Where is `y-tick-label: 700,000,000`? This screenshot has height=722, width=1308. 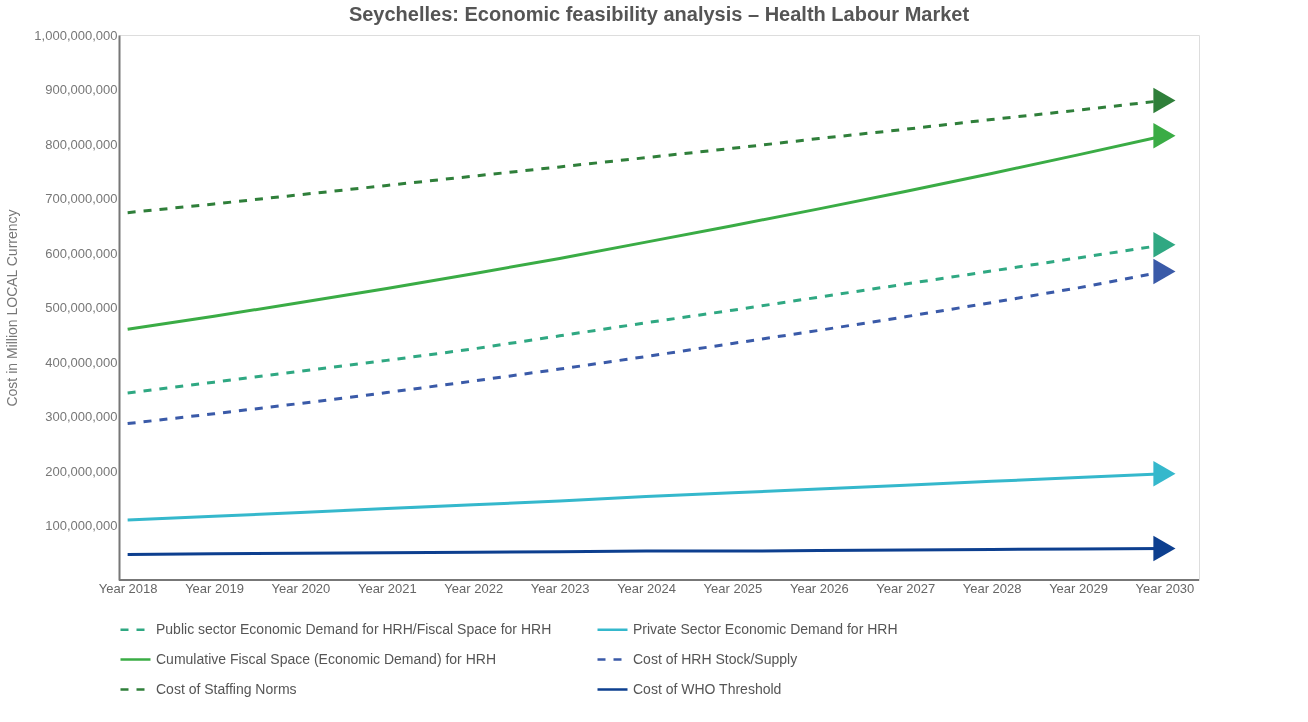
y-tick-label: 700,000,000 is located at coordinates (81, 198).